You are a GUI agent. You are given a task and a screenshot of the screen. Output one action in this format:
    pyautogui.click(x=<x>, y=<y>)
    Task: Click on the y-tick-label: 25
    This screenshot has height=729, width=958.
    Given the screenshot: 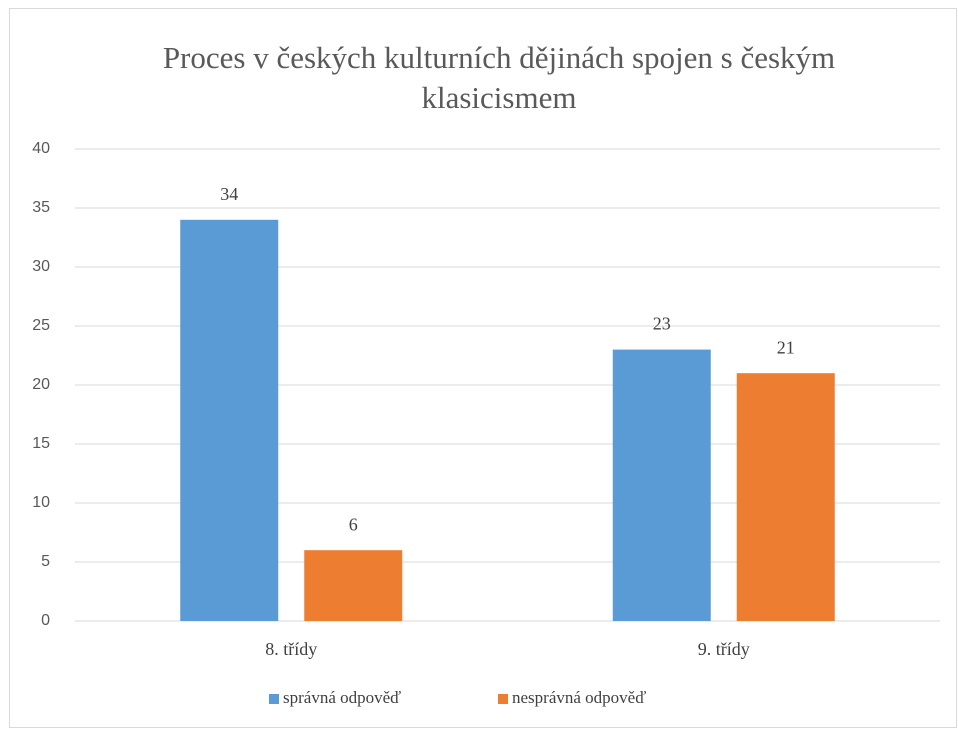 What is the action you would take?
    pyautogui.click(x=41, y=325)
    